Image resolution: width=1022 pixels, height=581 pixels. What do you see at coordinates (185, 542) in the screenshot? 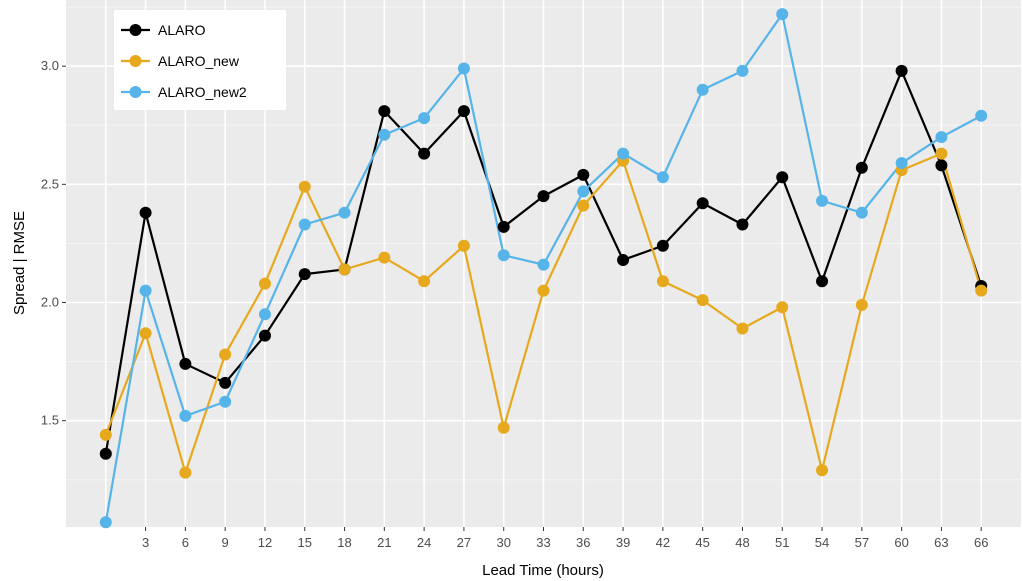
I see `x-tick-label: 6` at bounding box center [185, 542].